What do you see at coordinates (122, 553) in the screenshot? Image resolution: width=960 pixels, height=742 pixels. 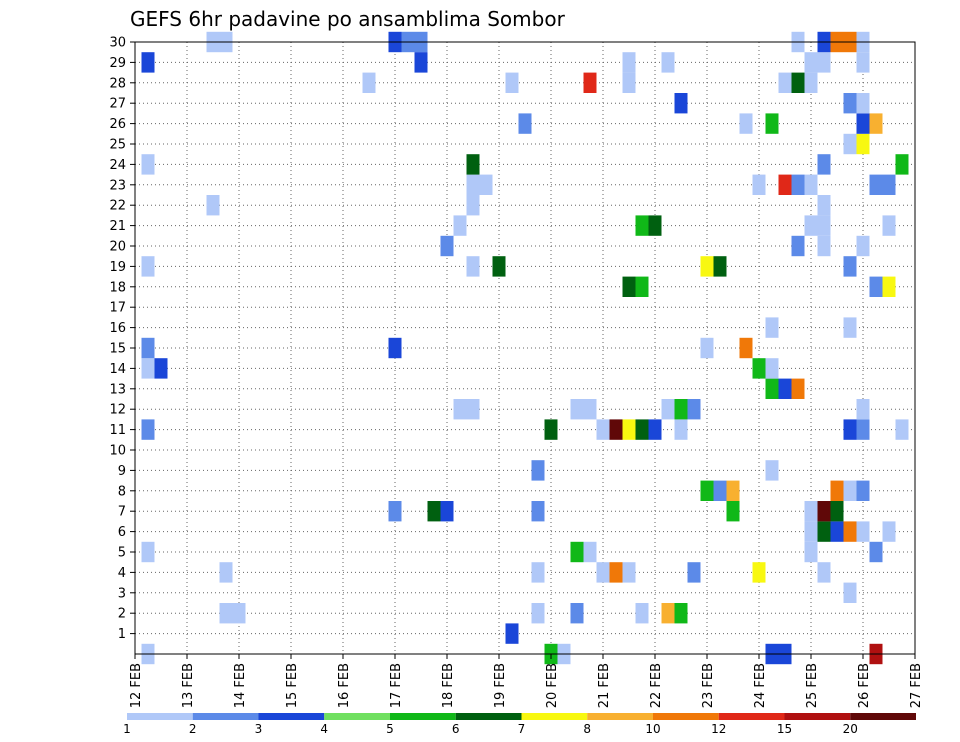 I see `y-tick-label: 5` at bounding box center [122, 553].